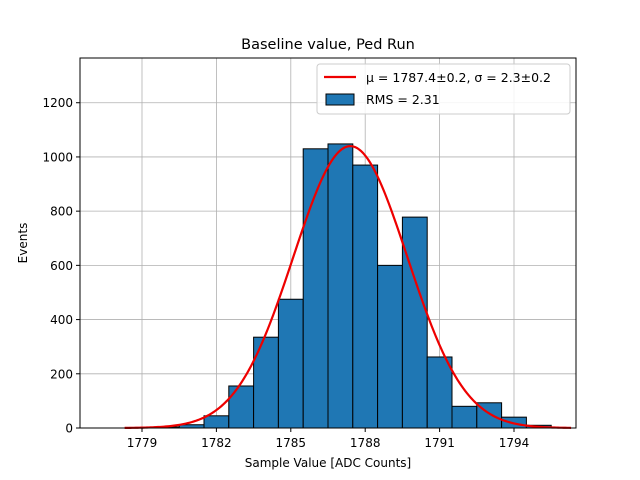 This screenshot has width=640, height=480. Describe the element at coordinates (328, 439) in the screenshot. I see `x-axis-ticks: 1779 1782 1785 1788 1791 1794` at that location.